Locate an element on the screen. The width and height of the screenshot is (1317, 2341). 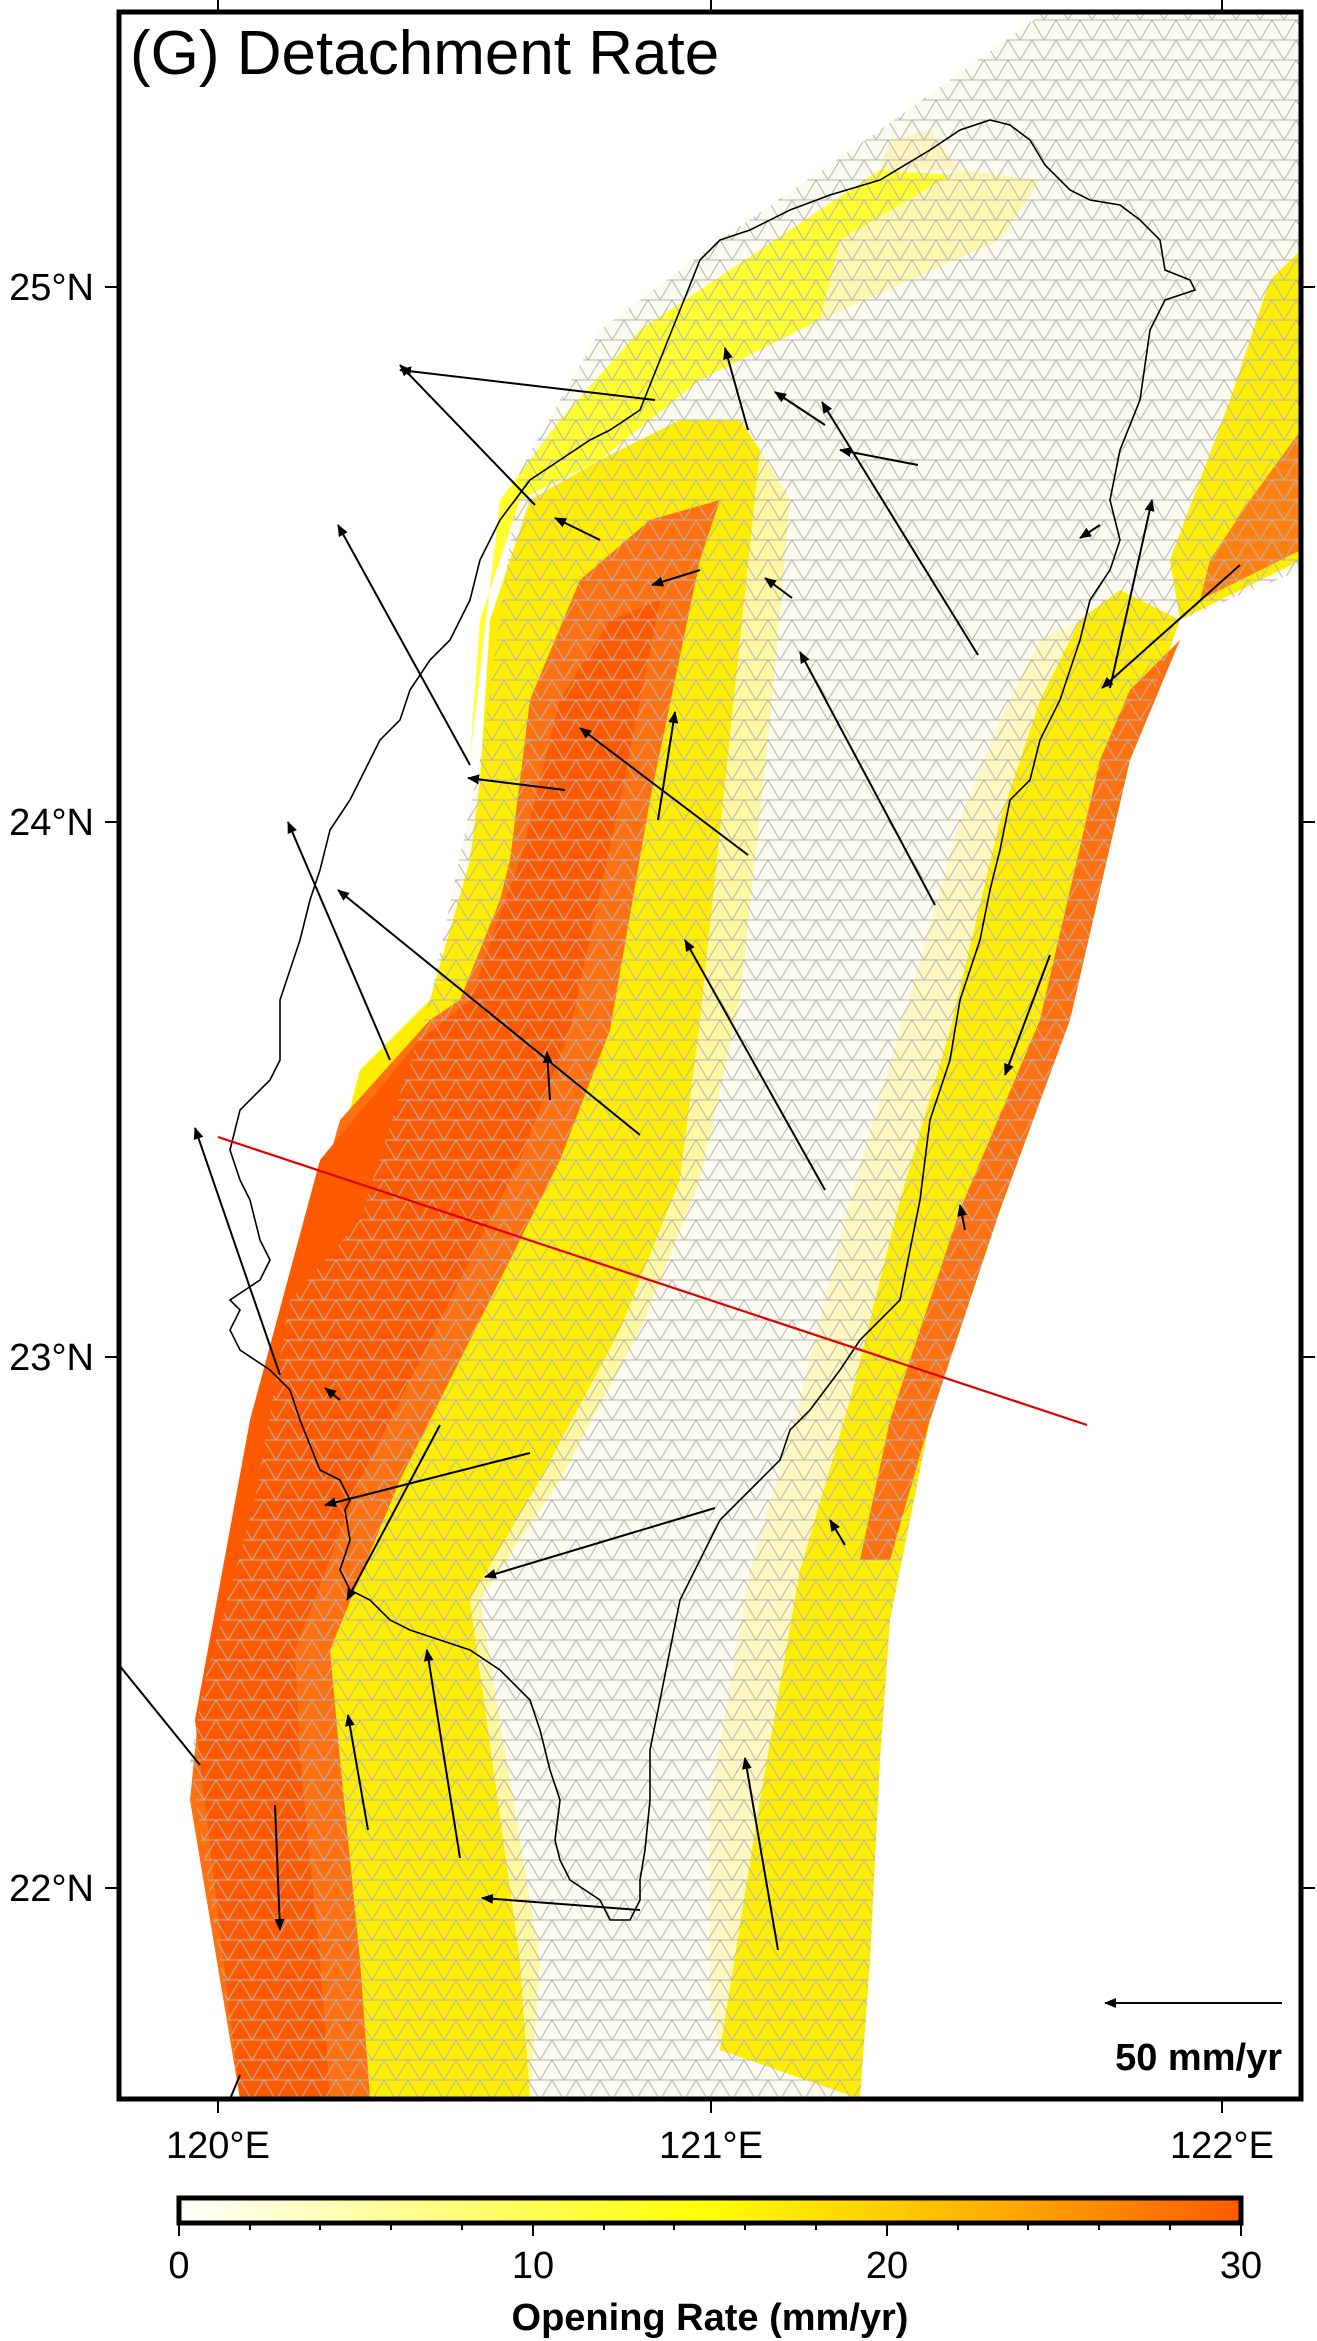
y-tick-label: 25°N is located at coordinates (51, 288).